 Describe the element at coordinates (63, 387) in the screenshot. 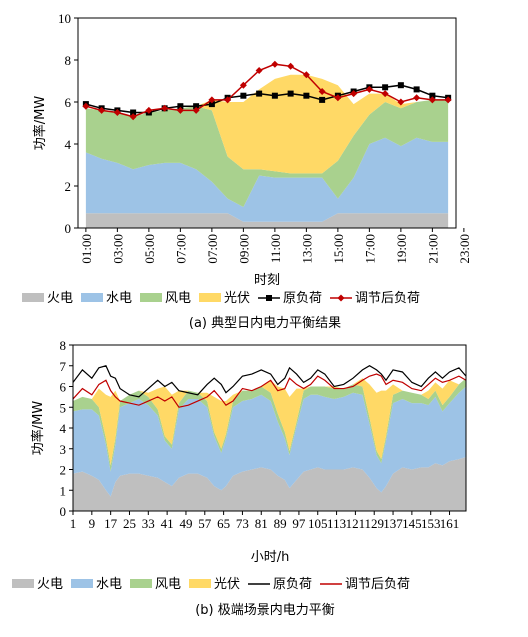

I see `b-y-tick-label: 6` at that location.